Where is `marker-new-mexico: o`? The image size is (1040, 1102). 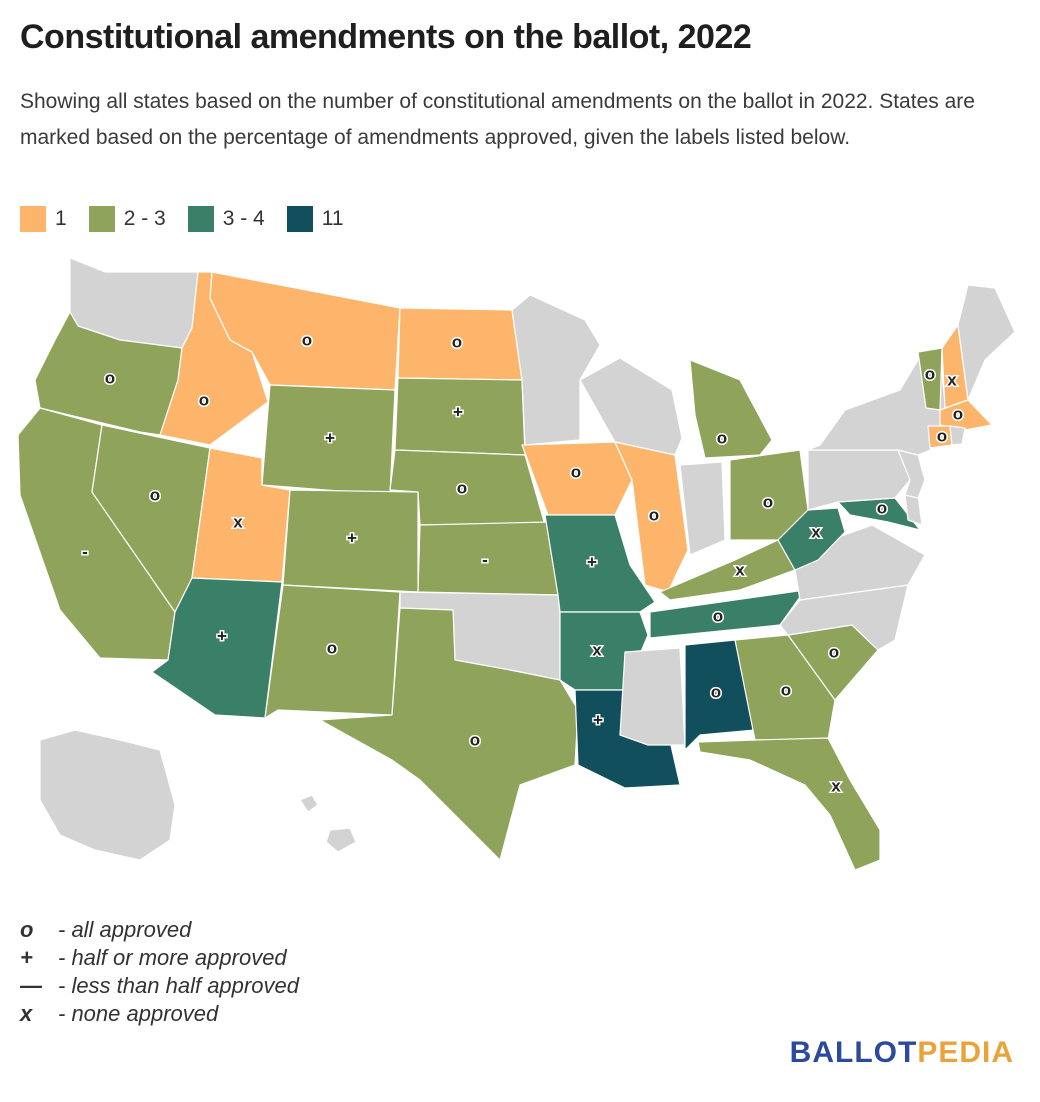 marker-new-mexico: o is located at coordinates (332, 648).